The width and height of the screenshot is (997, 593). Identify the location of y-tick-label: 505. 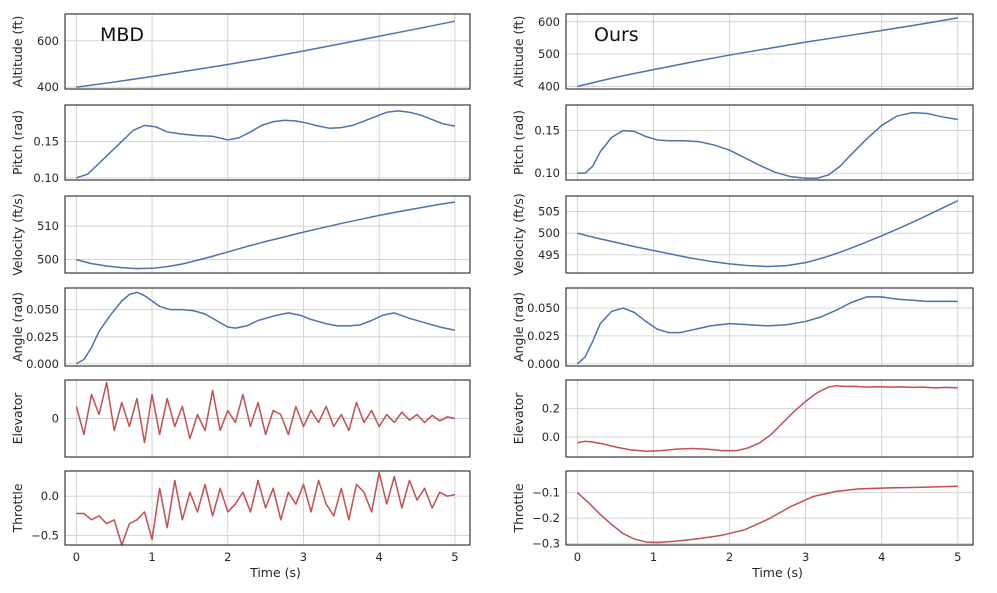
(549, 212).